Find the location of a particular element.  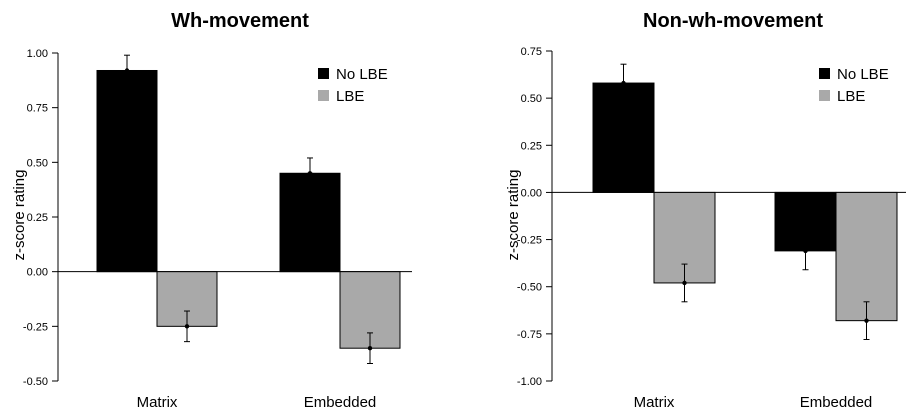

chart-title: Non-wh-movement is located at coordinates (733, 21).